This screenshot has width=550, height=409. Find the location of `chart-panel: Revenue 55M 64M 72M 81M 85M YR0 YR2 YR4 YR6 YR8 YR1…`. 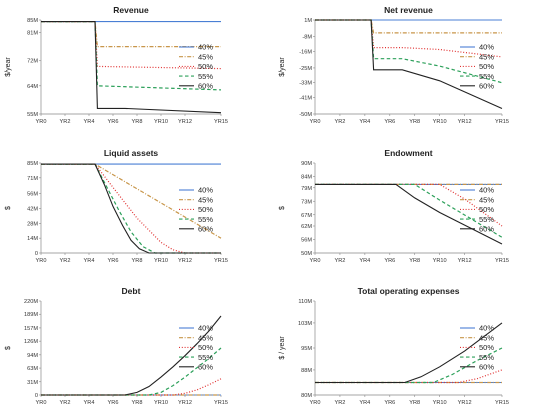

chart-panel: Revenue 55M 64M 72M 81M 85M YR0 YR2 YR4 YR6 YR8 YR1… is located at coordinates (116, 65).